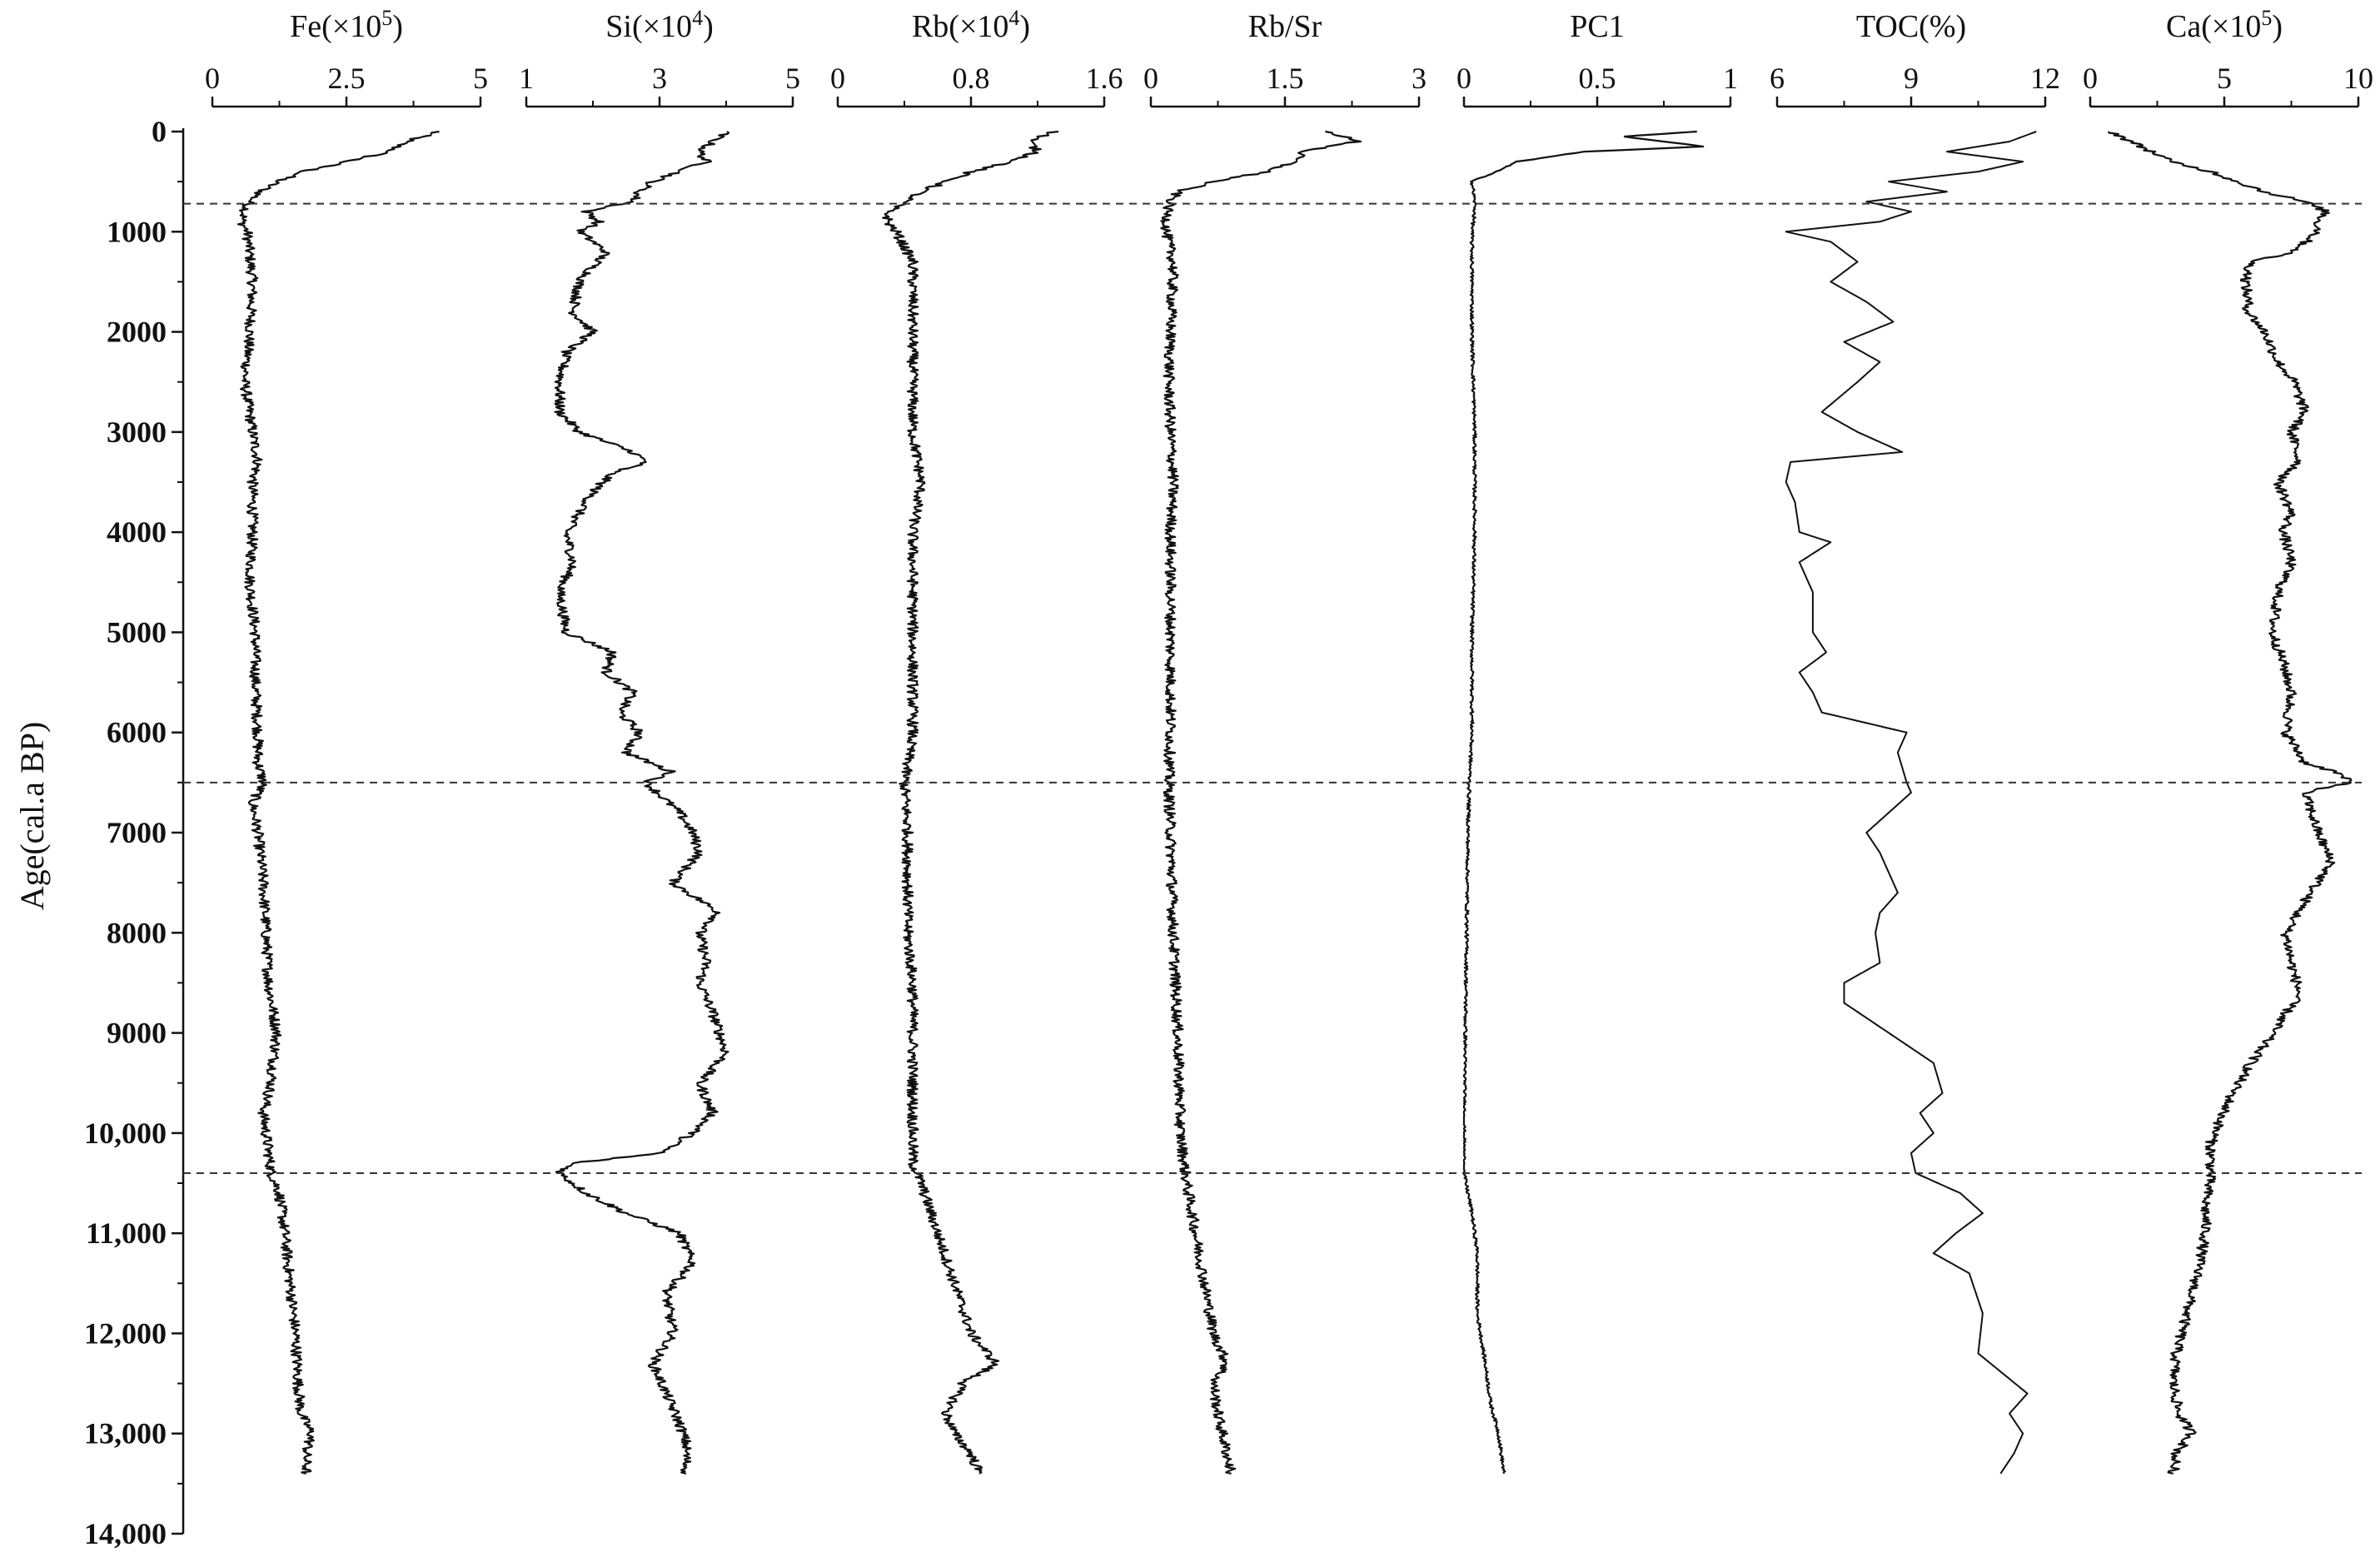 The image size is (2380, 1567). I want to click on panel-title: Rb/Sr, so click(1285, 26).